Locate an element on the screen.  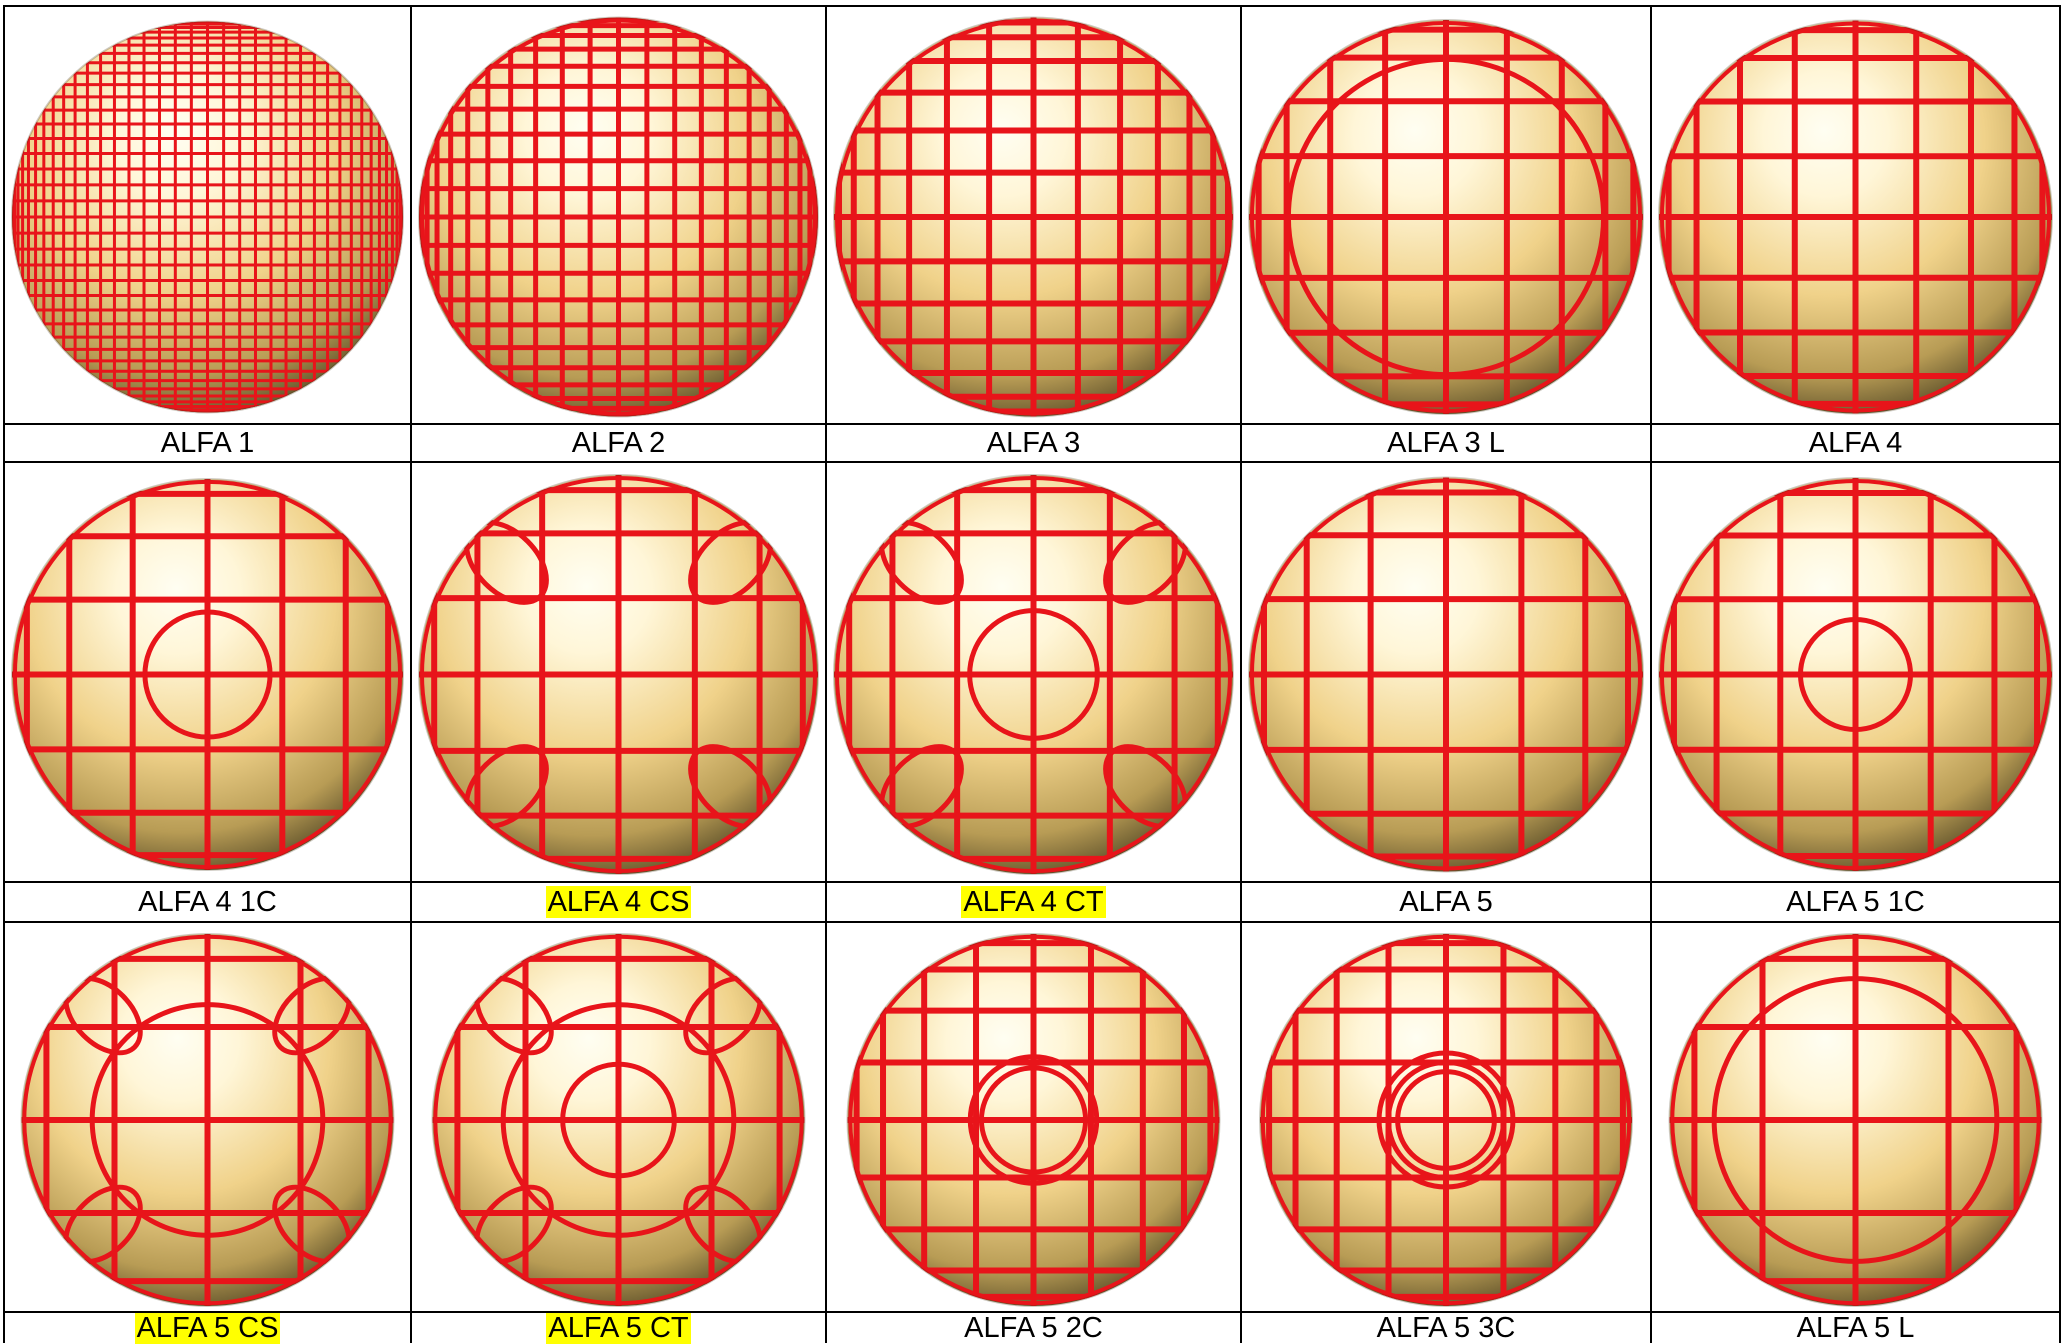
variant-label: ALFA 5 CS is located at coordinates (207, 1327).